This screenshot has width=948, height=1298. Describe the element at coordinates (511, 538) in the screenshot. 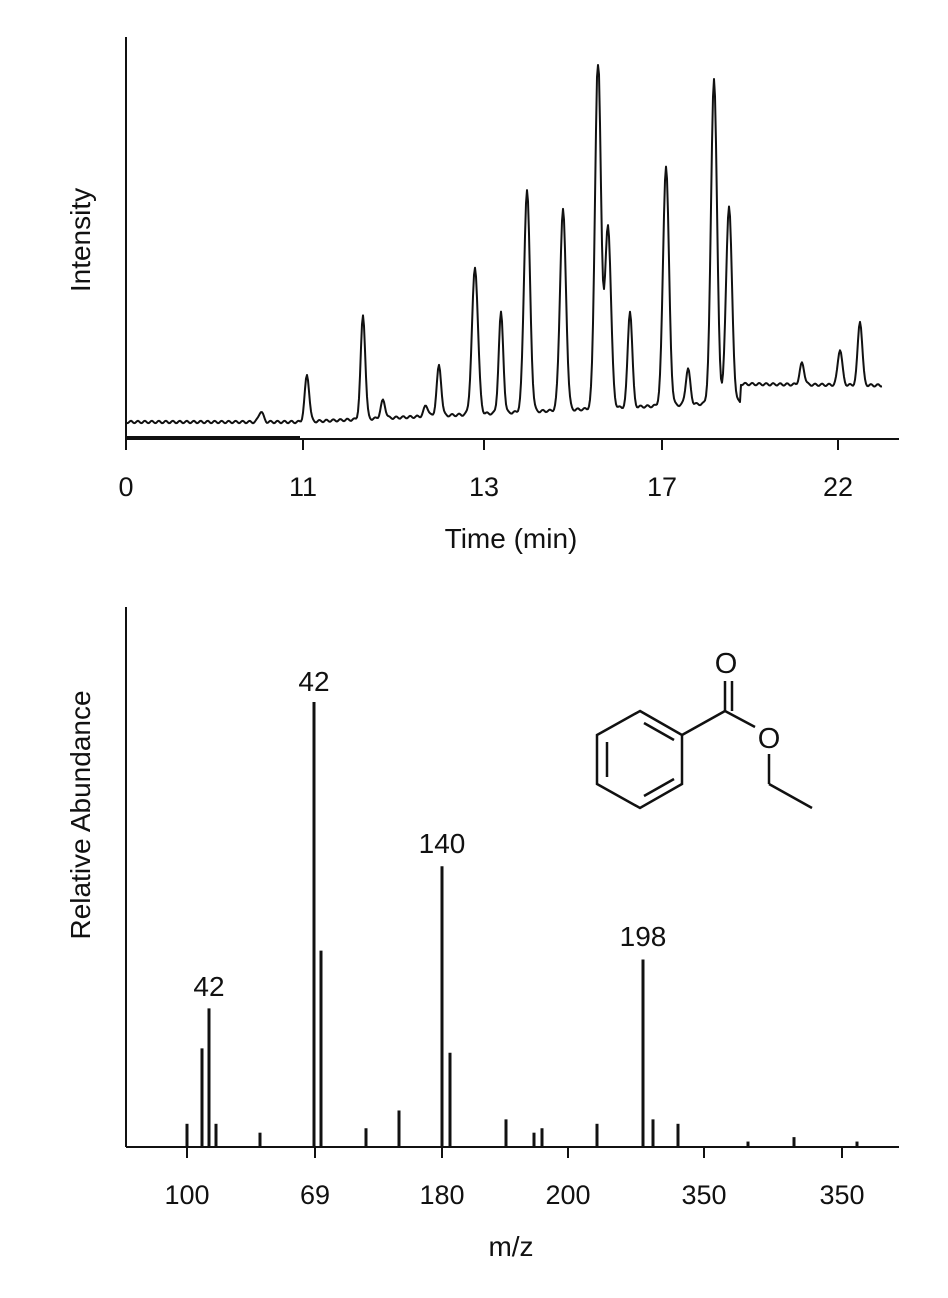

I see `chromatogram-x-title: Time (min)` at that location.